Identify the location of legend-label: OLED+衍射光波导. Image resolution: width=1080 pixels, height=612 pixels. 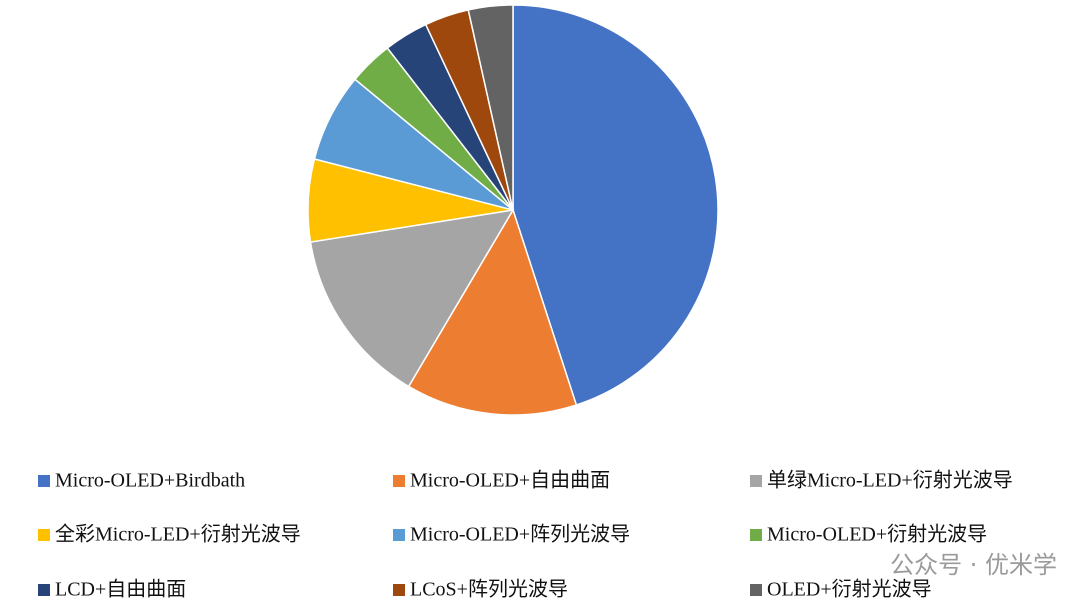
(849, 589).